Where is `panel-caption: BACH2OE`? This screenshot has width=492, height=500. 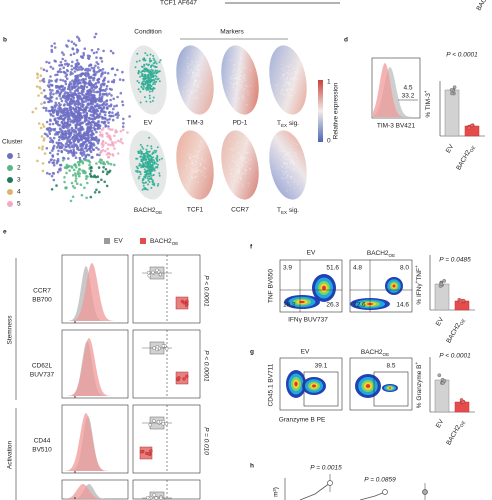
panel-caption: BACH2OE is located at coordinates (148, 211).